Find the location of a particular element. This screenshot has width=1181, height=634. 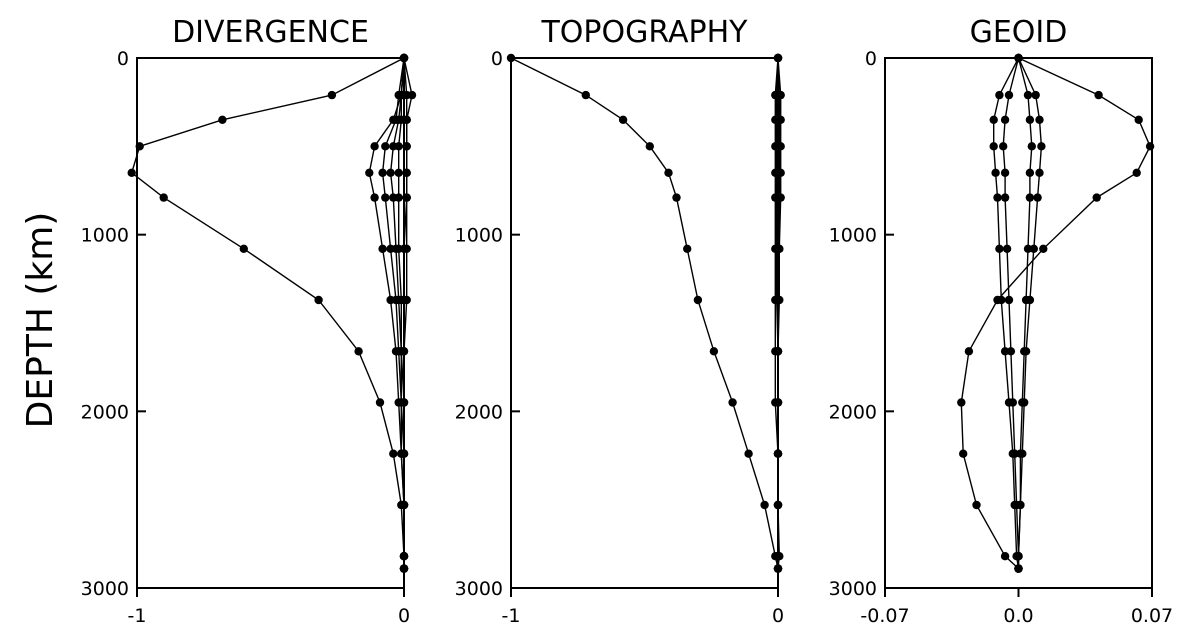

y-tick-label: 0 is located at coordinates (123, 59).